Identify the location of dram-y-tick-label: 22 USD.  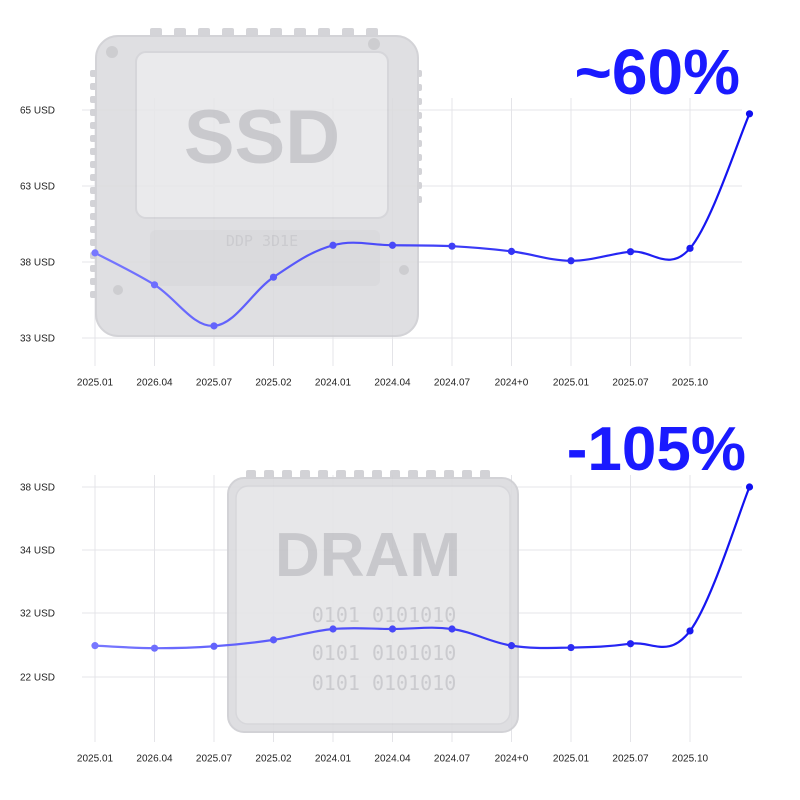
(37, 678).